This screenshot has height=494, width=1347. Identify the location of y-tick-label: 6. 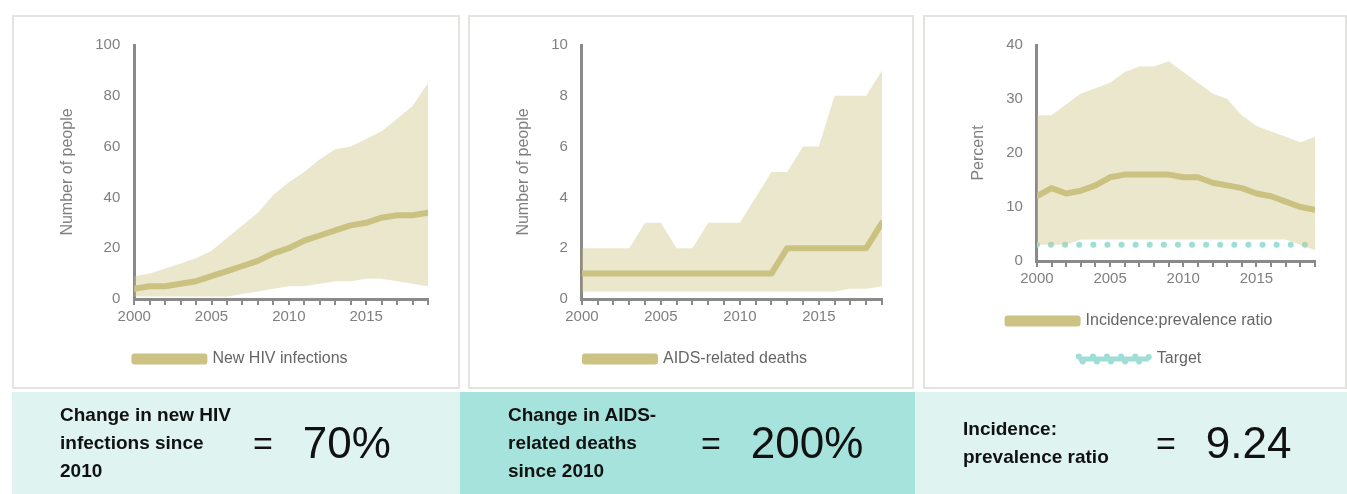
(563, 145).